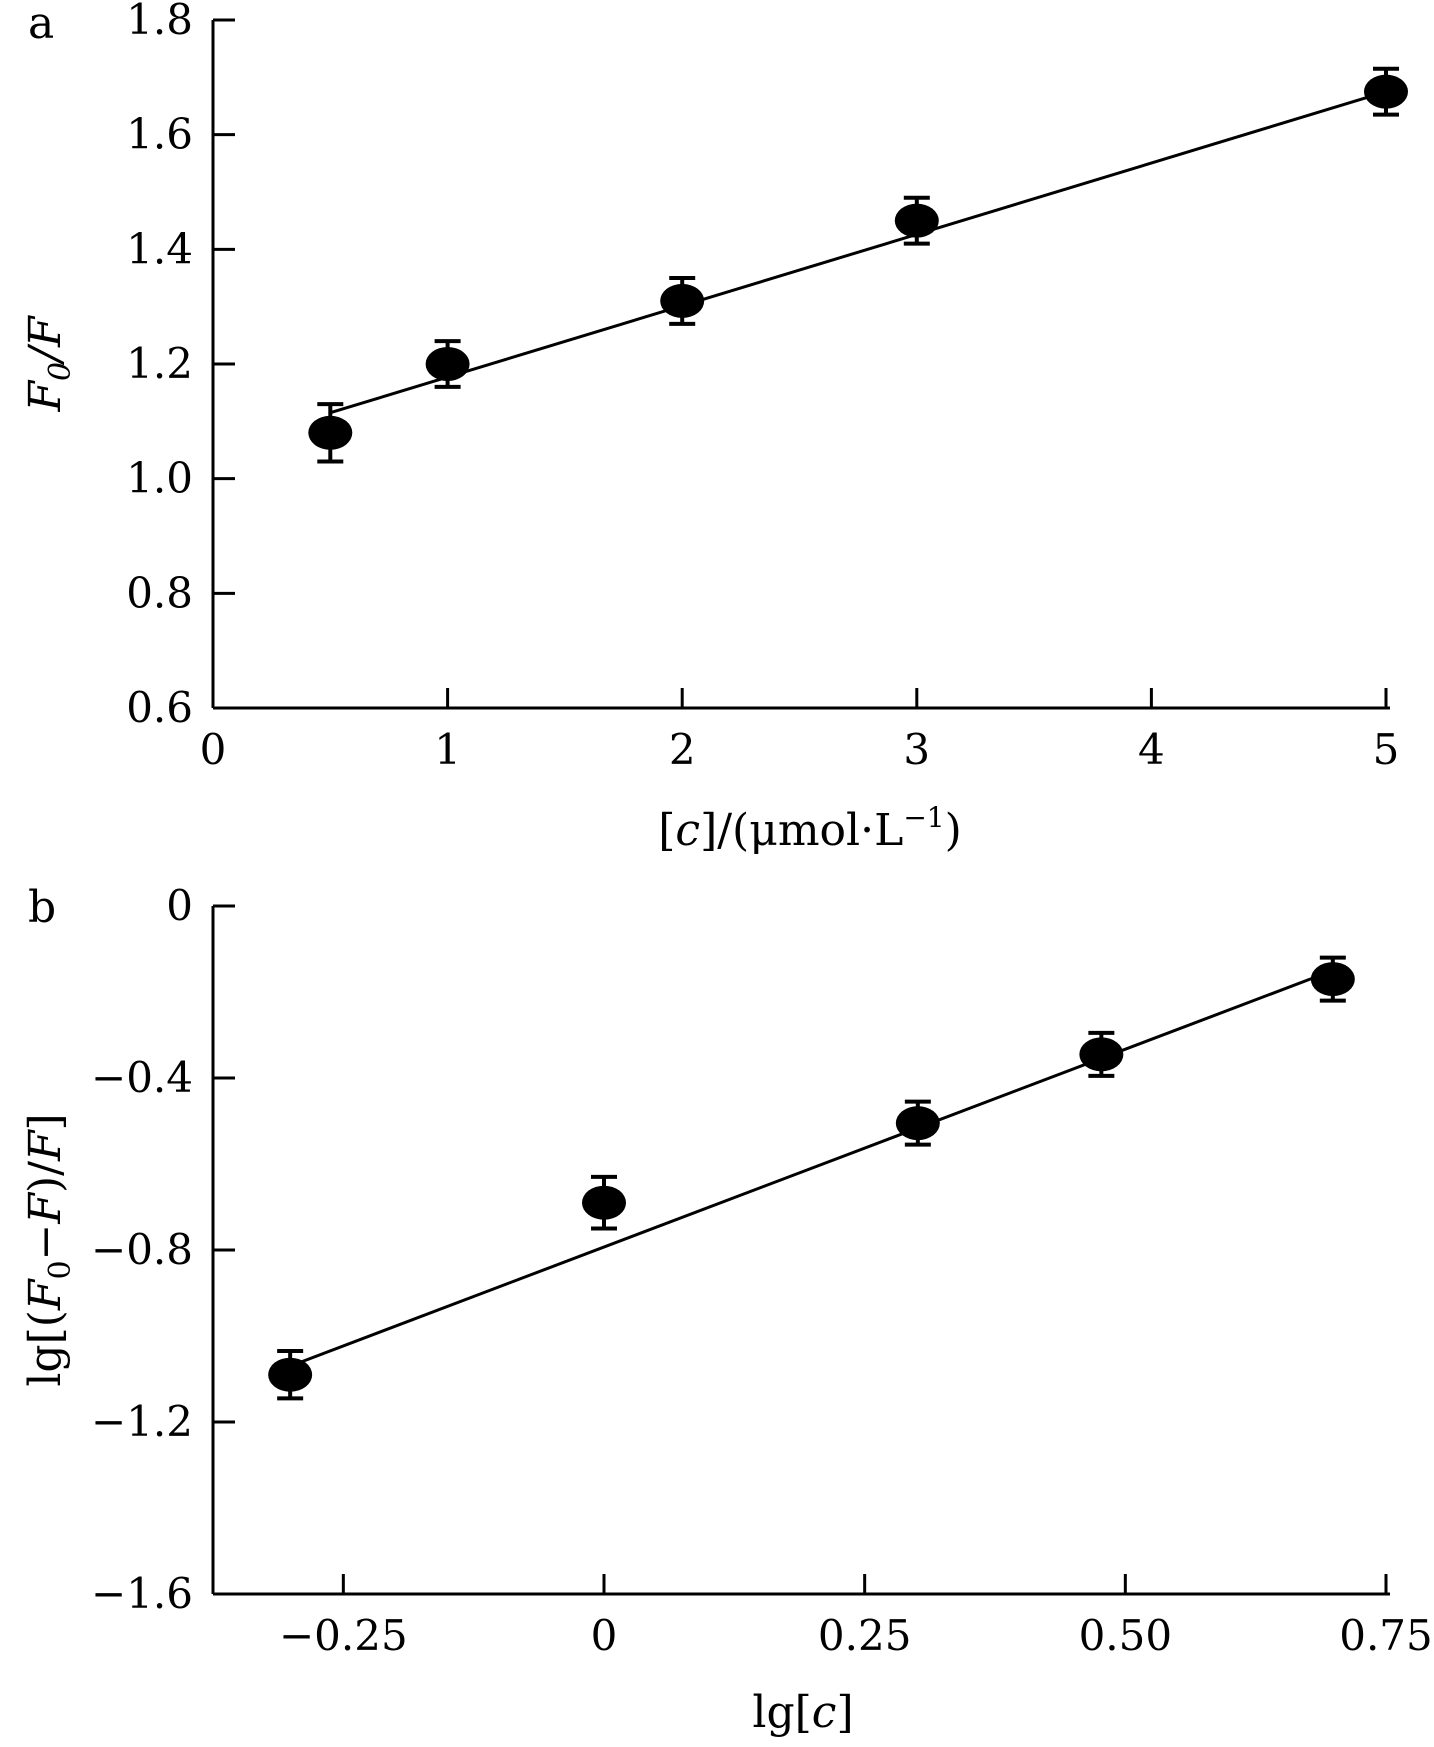 This screenshot has width=1434, height=1747. I want to click on y-axis-title: lg[(F0−F)/F], so click(49, 1249).